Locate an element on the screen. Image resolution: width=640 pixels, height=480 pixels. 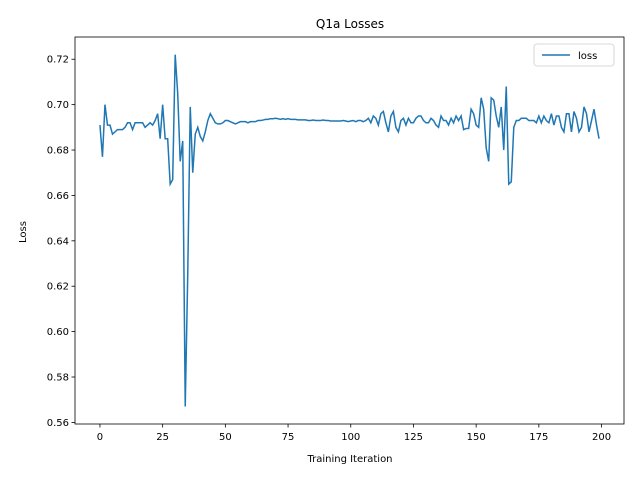
x-axis-label: Training Iteration is located at coordinates (349, 459).